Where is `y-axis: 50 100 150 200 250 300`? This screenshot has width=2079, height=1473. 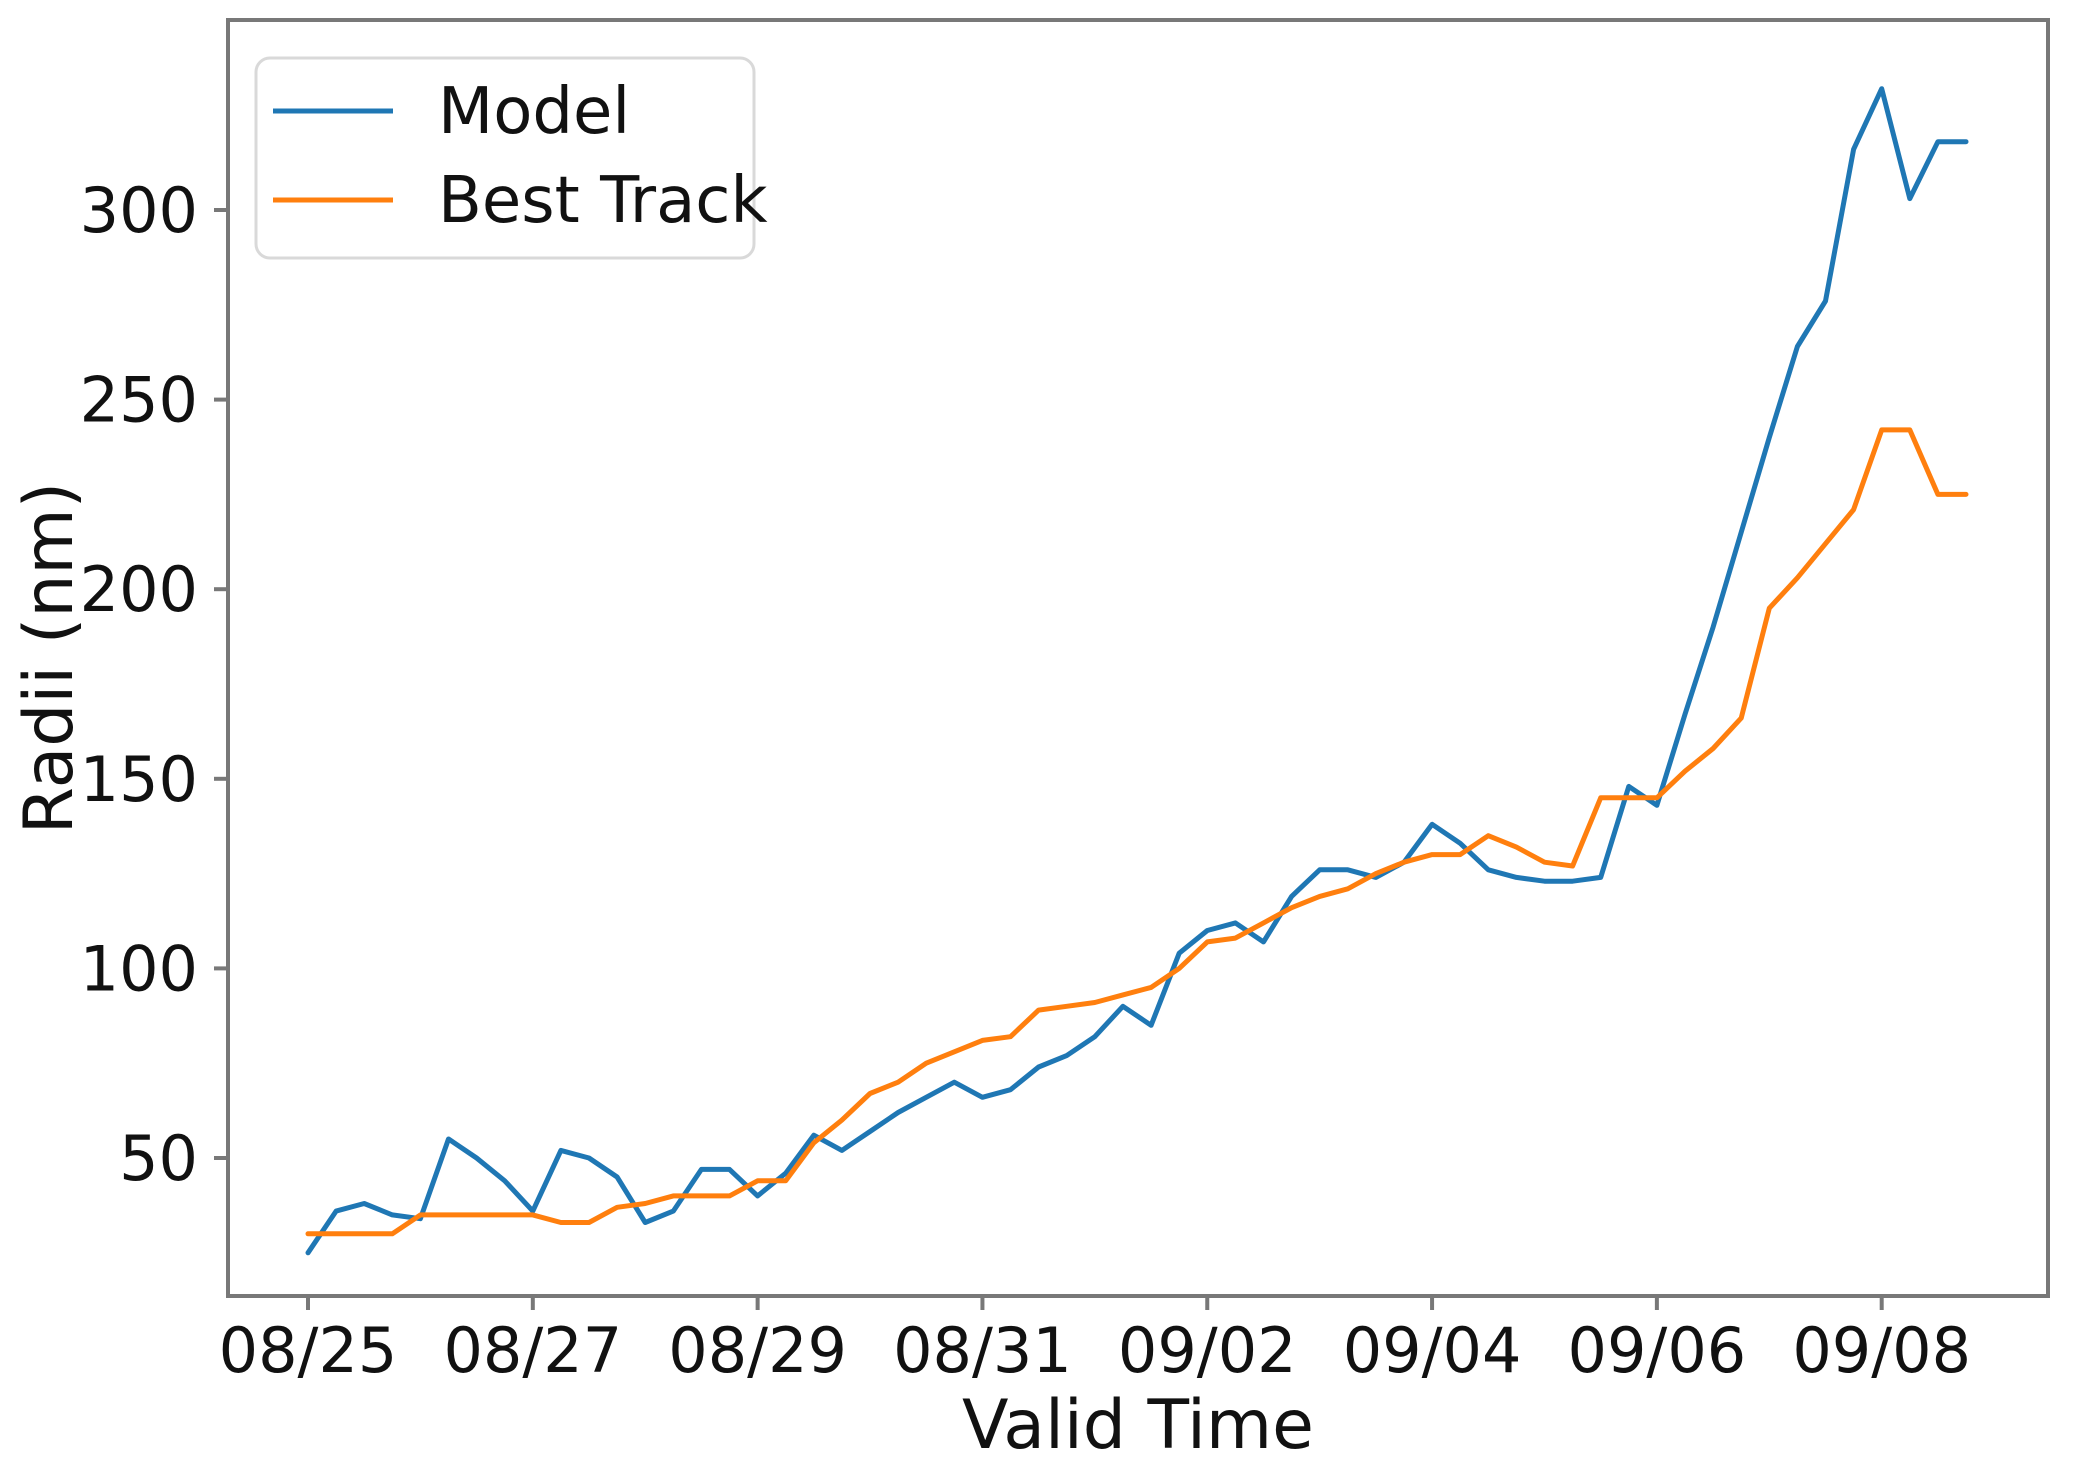
y-axis: 50 100 150 200 250 300 is located at coordinates (154, 684).